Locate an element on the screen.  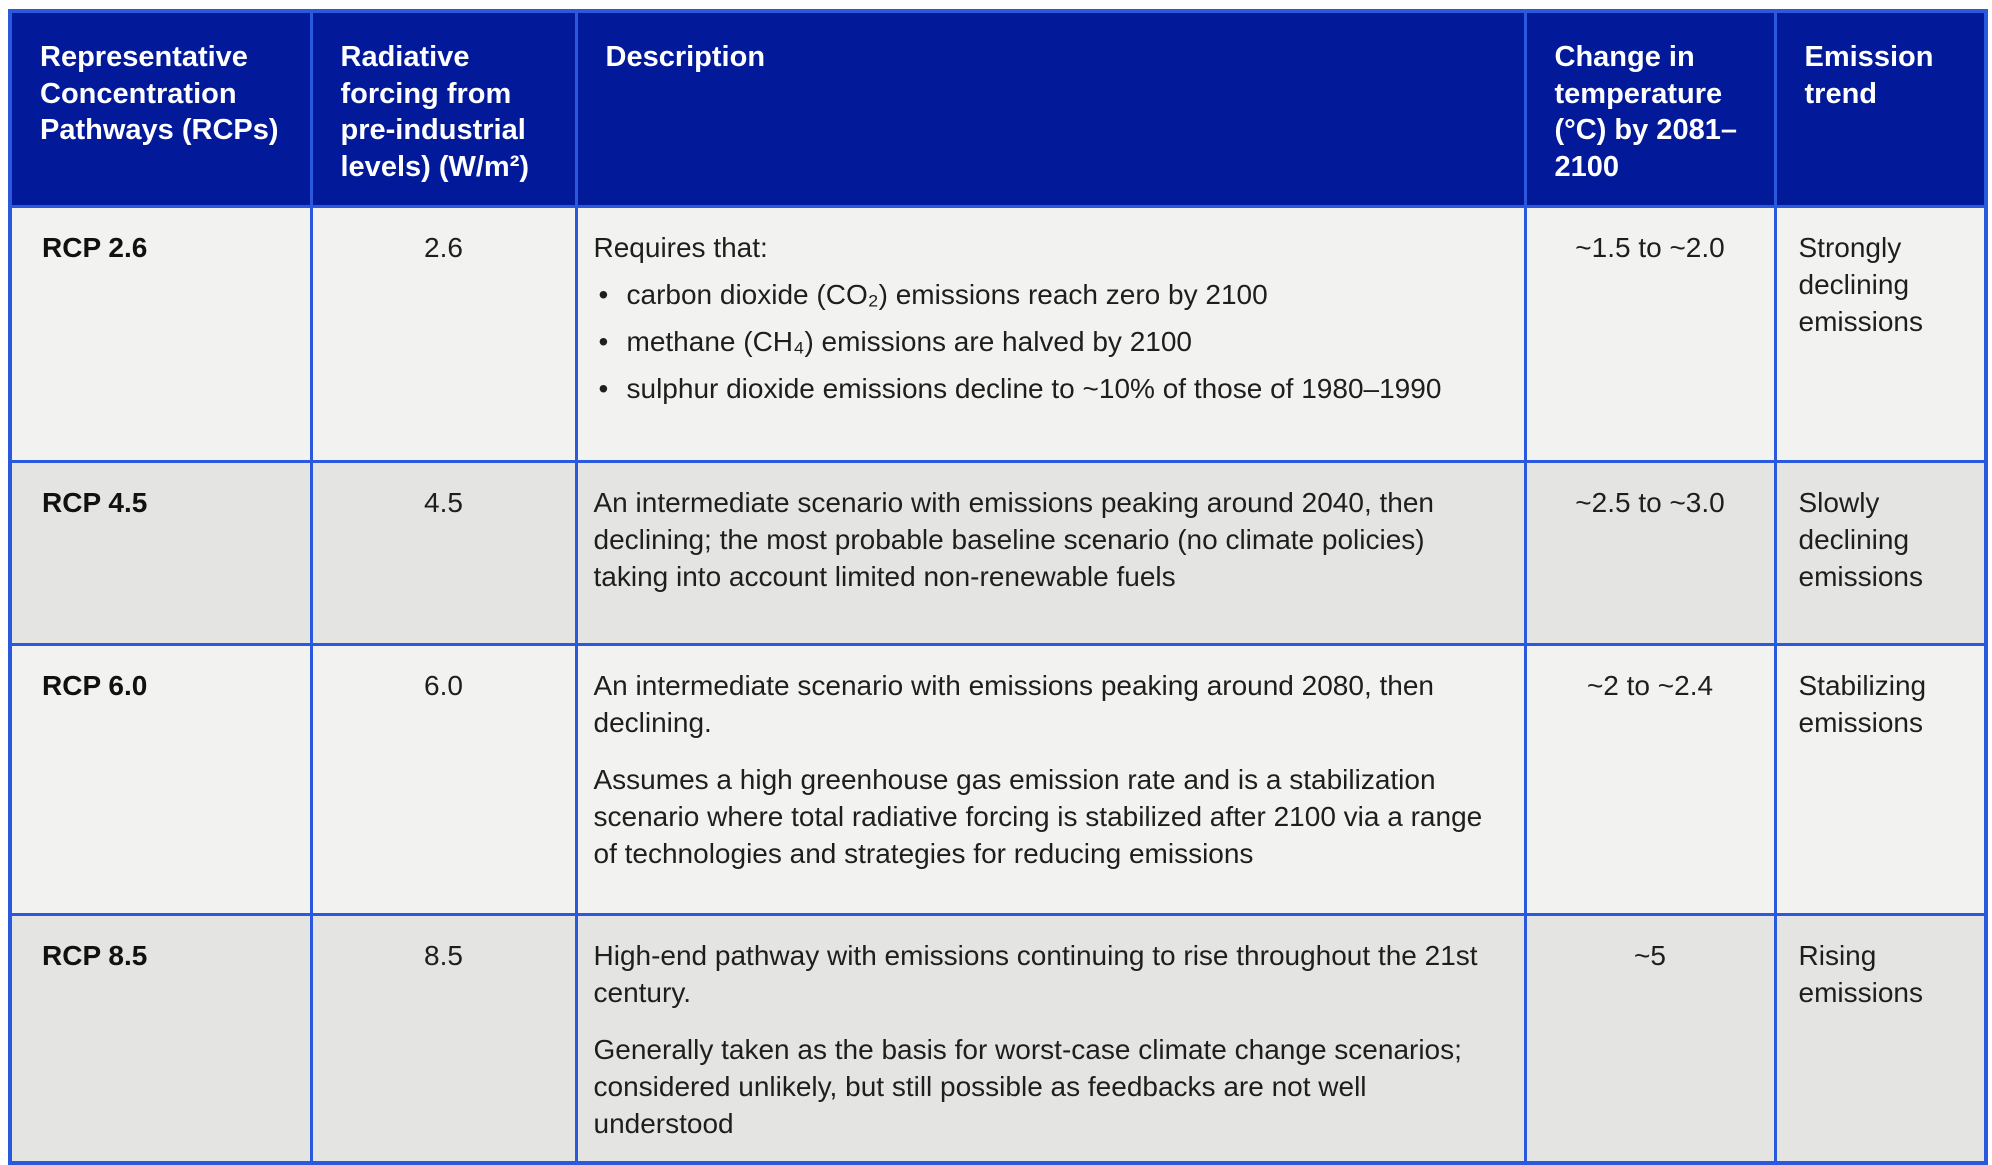
temperature-change-cell: ~1.5 to ~2.0 is located at coordinates (1650, 334).